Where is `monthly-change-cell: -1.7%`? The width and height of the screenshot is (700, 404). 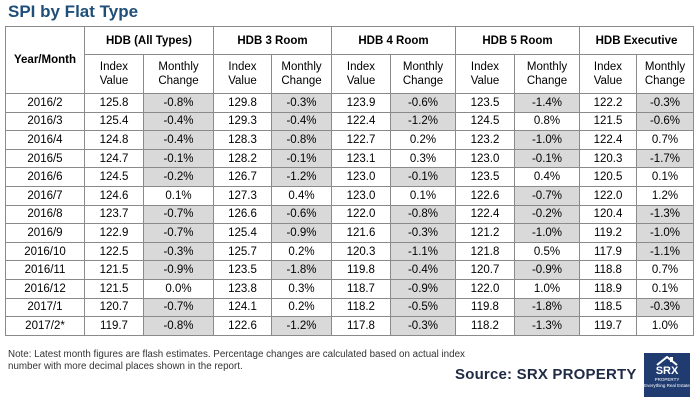 monthly-change-cell: -1.7% is located at coordinates (665, 158).